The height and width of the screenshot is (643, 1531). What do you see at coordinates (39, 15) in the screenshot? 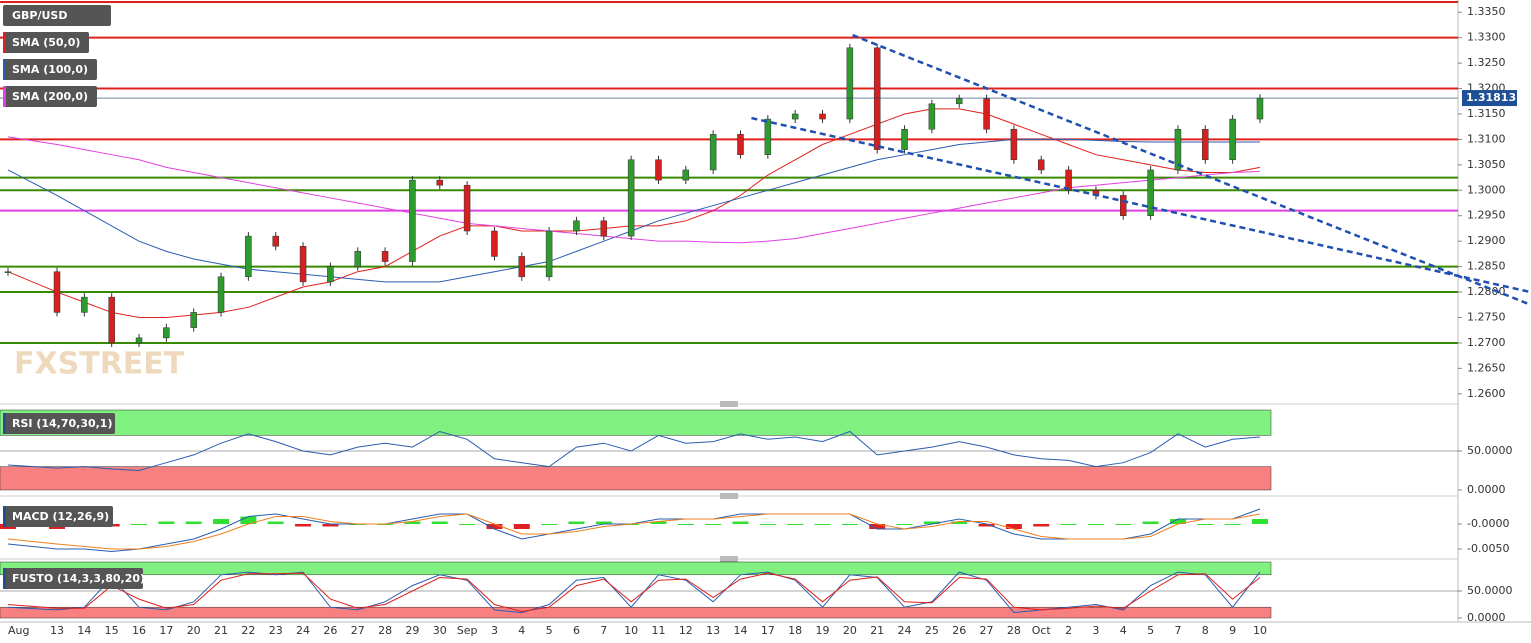
I see `tag-label: GBP/USD` at bounding box center [39, 15].